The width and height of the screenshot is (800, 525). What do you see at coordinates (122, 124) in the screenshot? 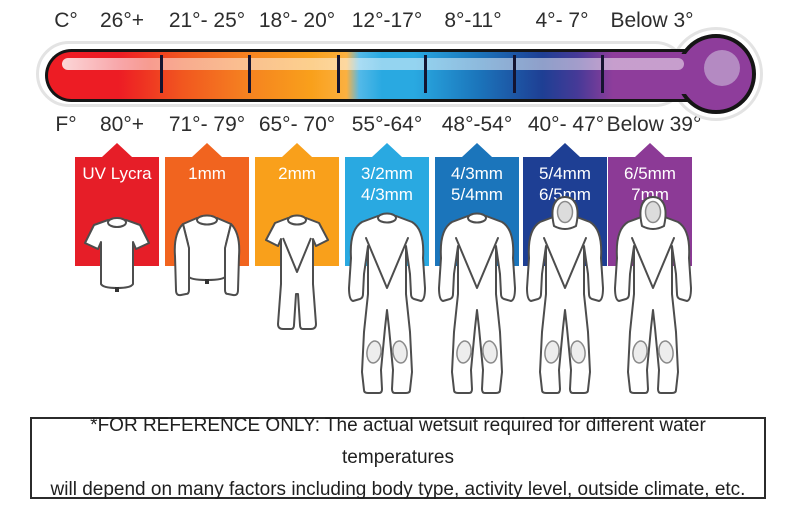
I see `fahrenheit-range: 80°+` at bounding box center [122, 124].